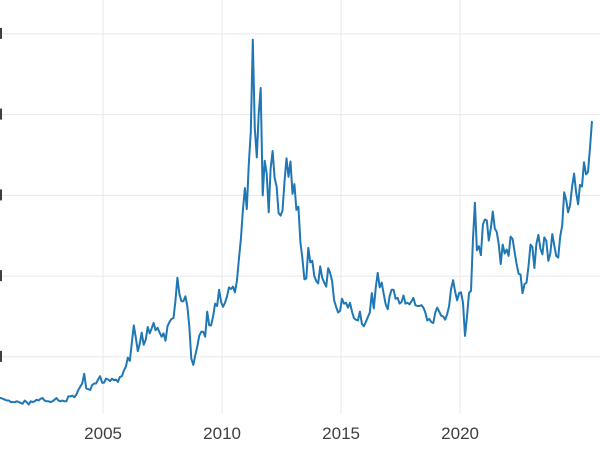 This screenshot has height=450, width=600. What do you see at coordinates (460, 433) in the screenshot?
I see `x-tick-label: 2020` at bounding box center [460, 433].